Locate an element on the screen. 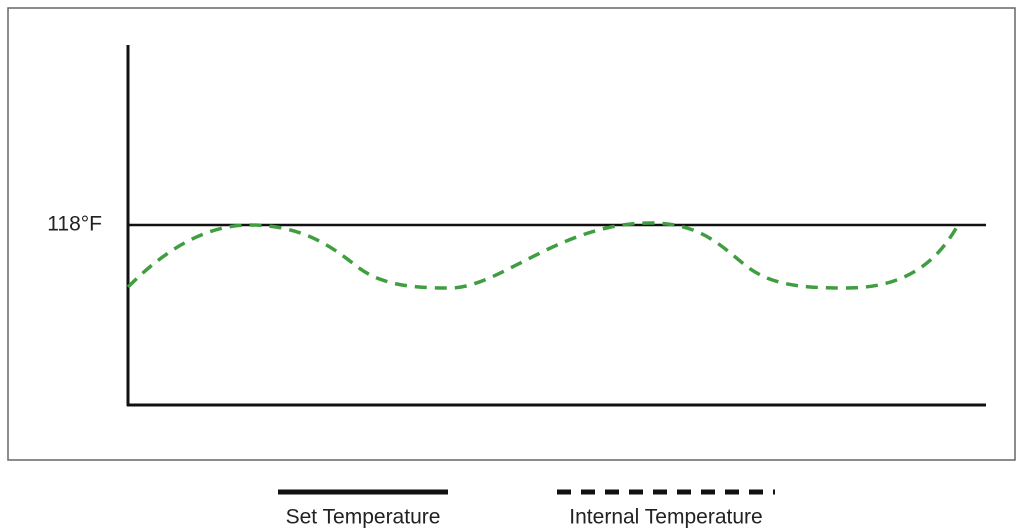 The width and height of the screenshot is (1018, 532). y-label: 118°F is located at coordinates (74, 224).